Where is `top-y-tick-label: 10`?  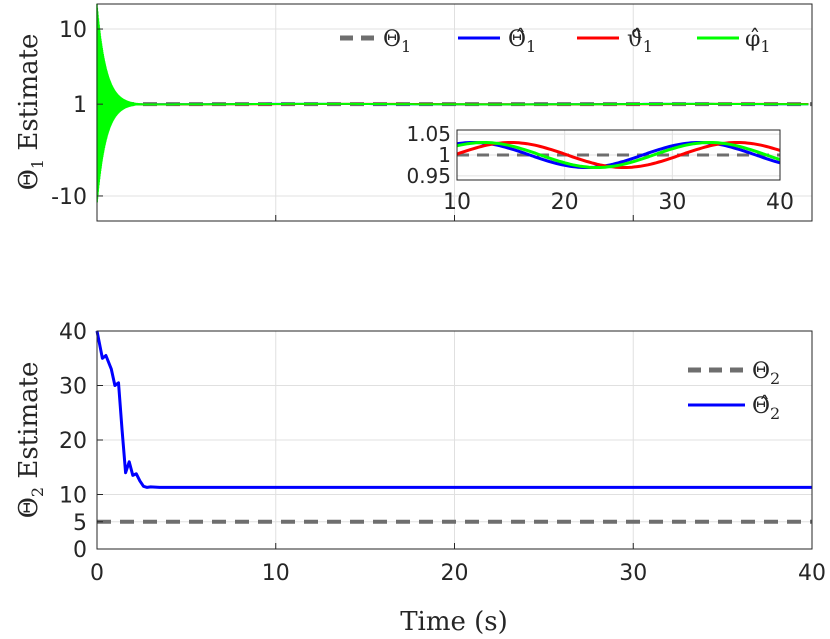 top-y-tick-label: 10 is located at coordinates (73, 30).